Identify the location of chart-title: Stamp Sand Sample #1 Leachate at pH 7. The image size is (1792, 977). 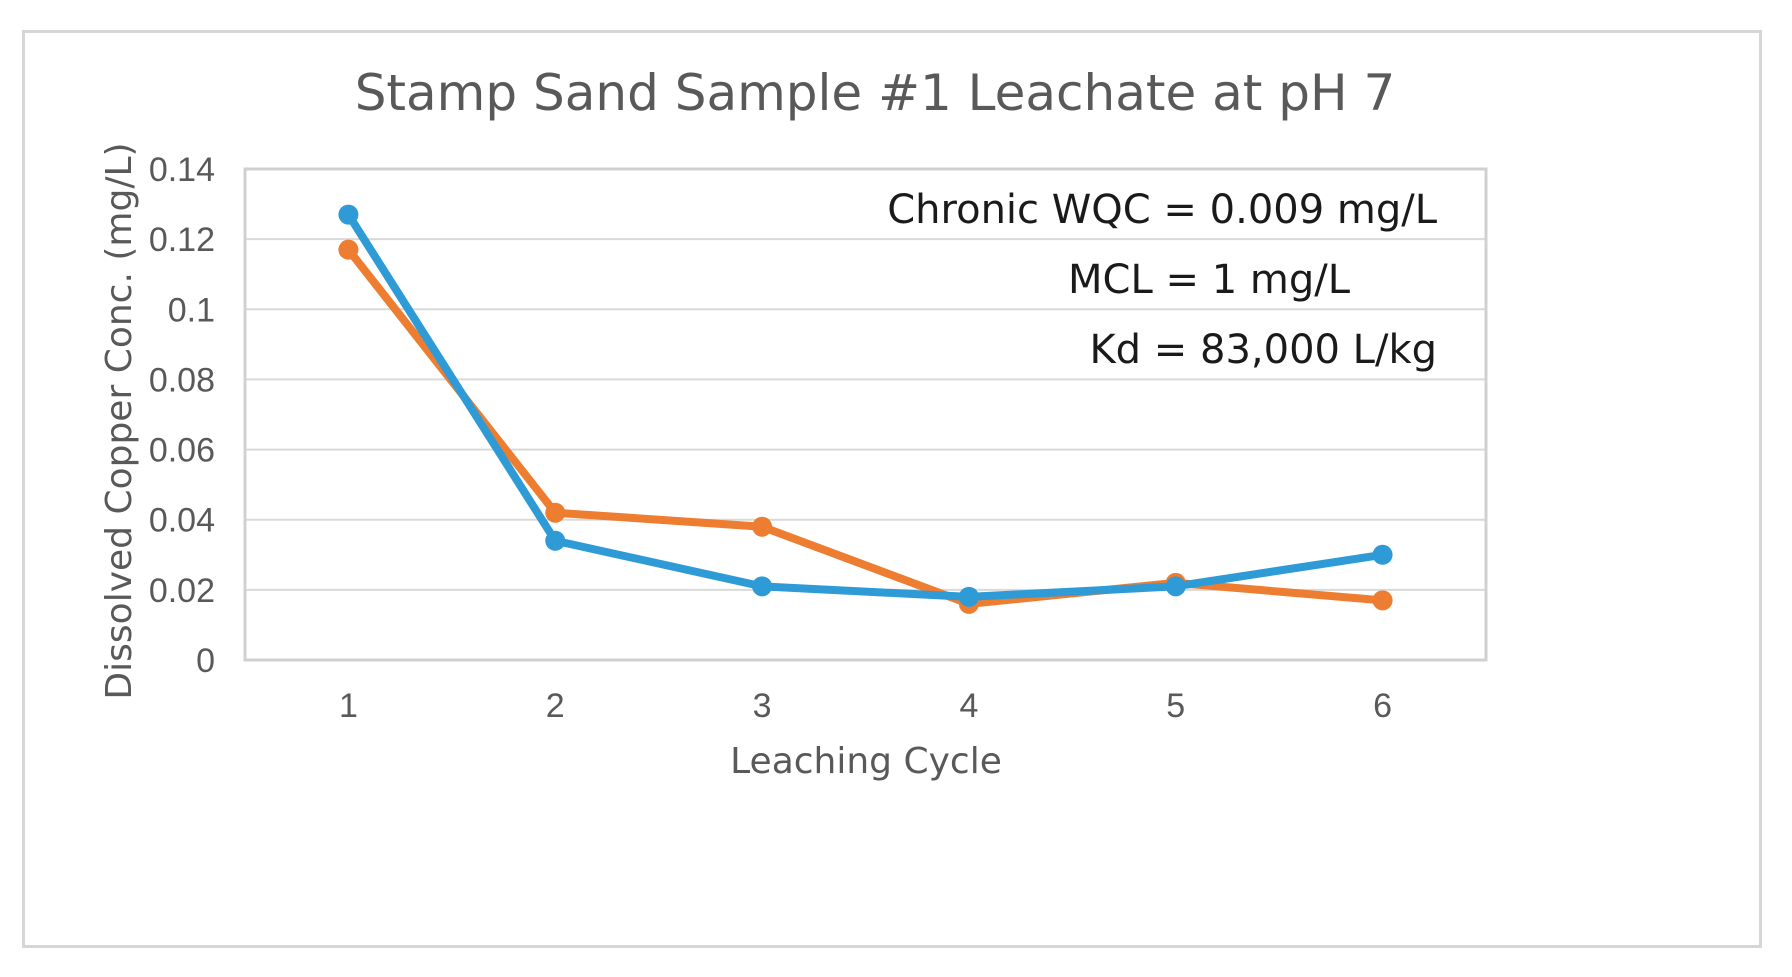
(875, 93).